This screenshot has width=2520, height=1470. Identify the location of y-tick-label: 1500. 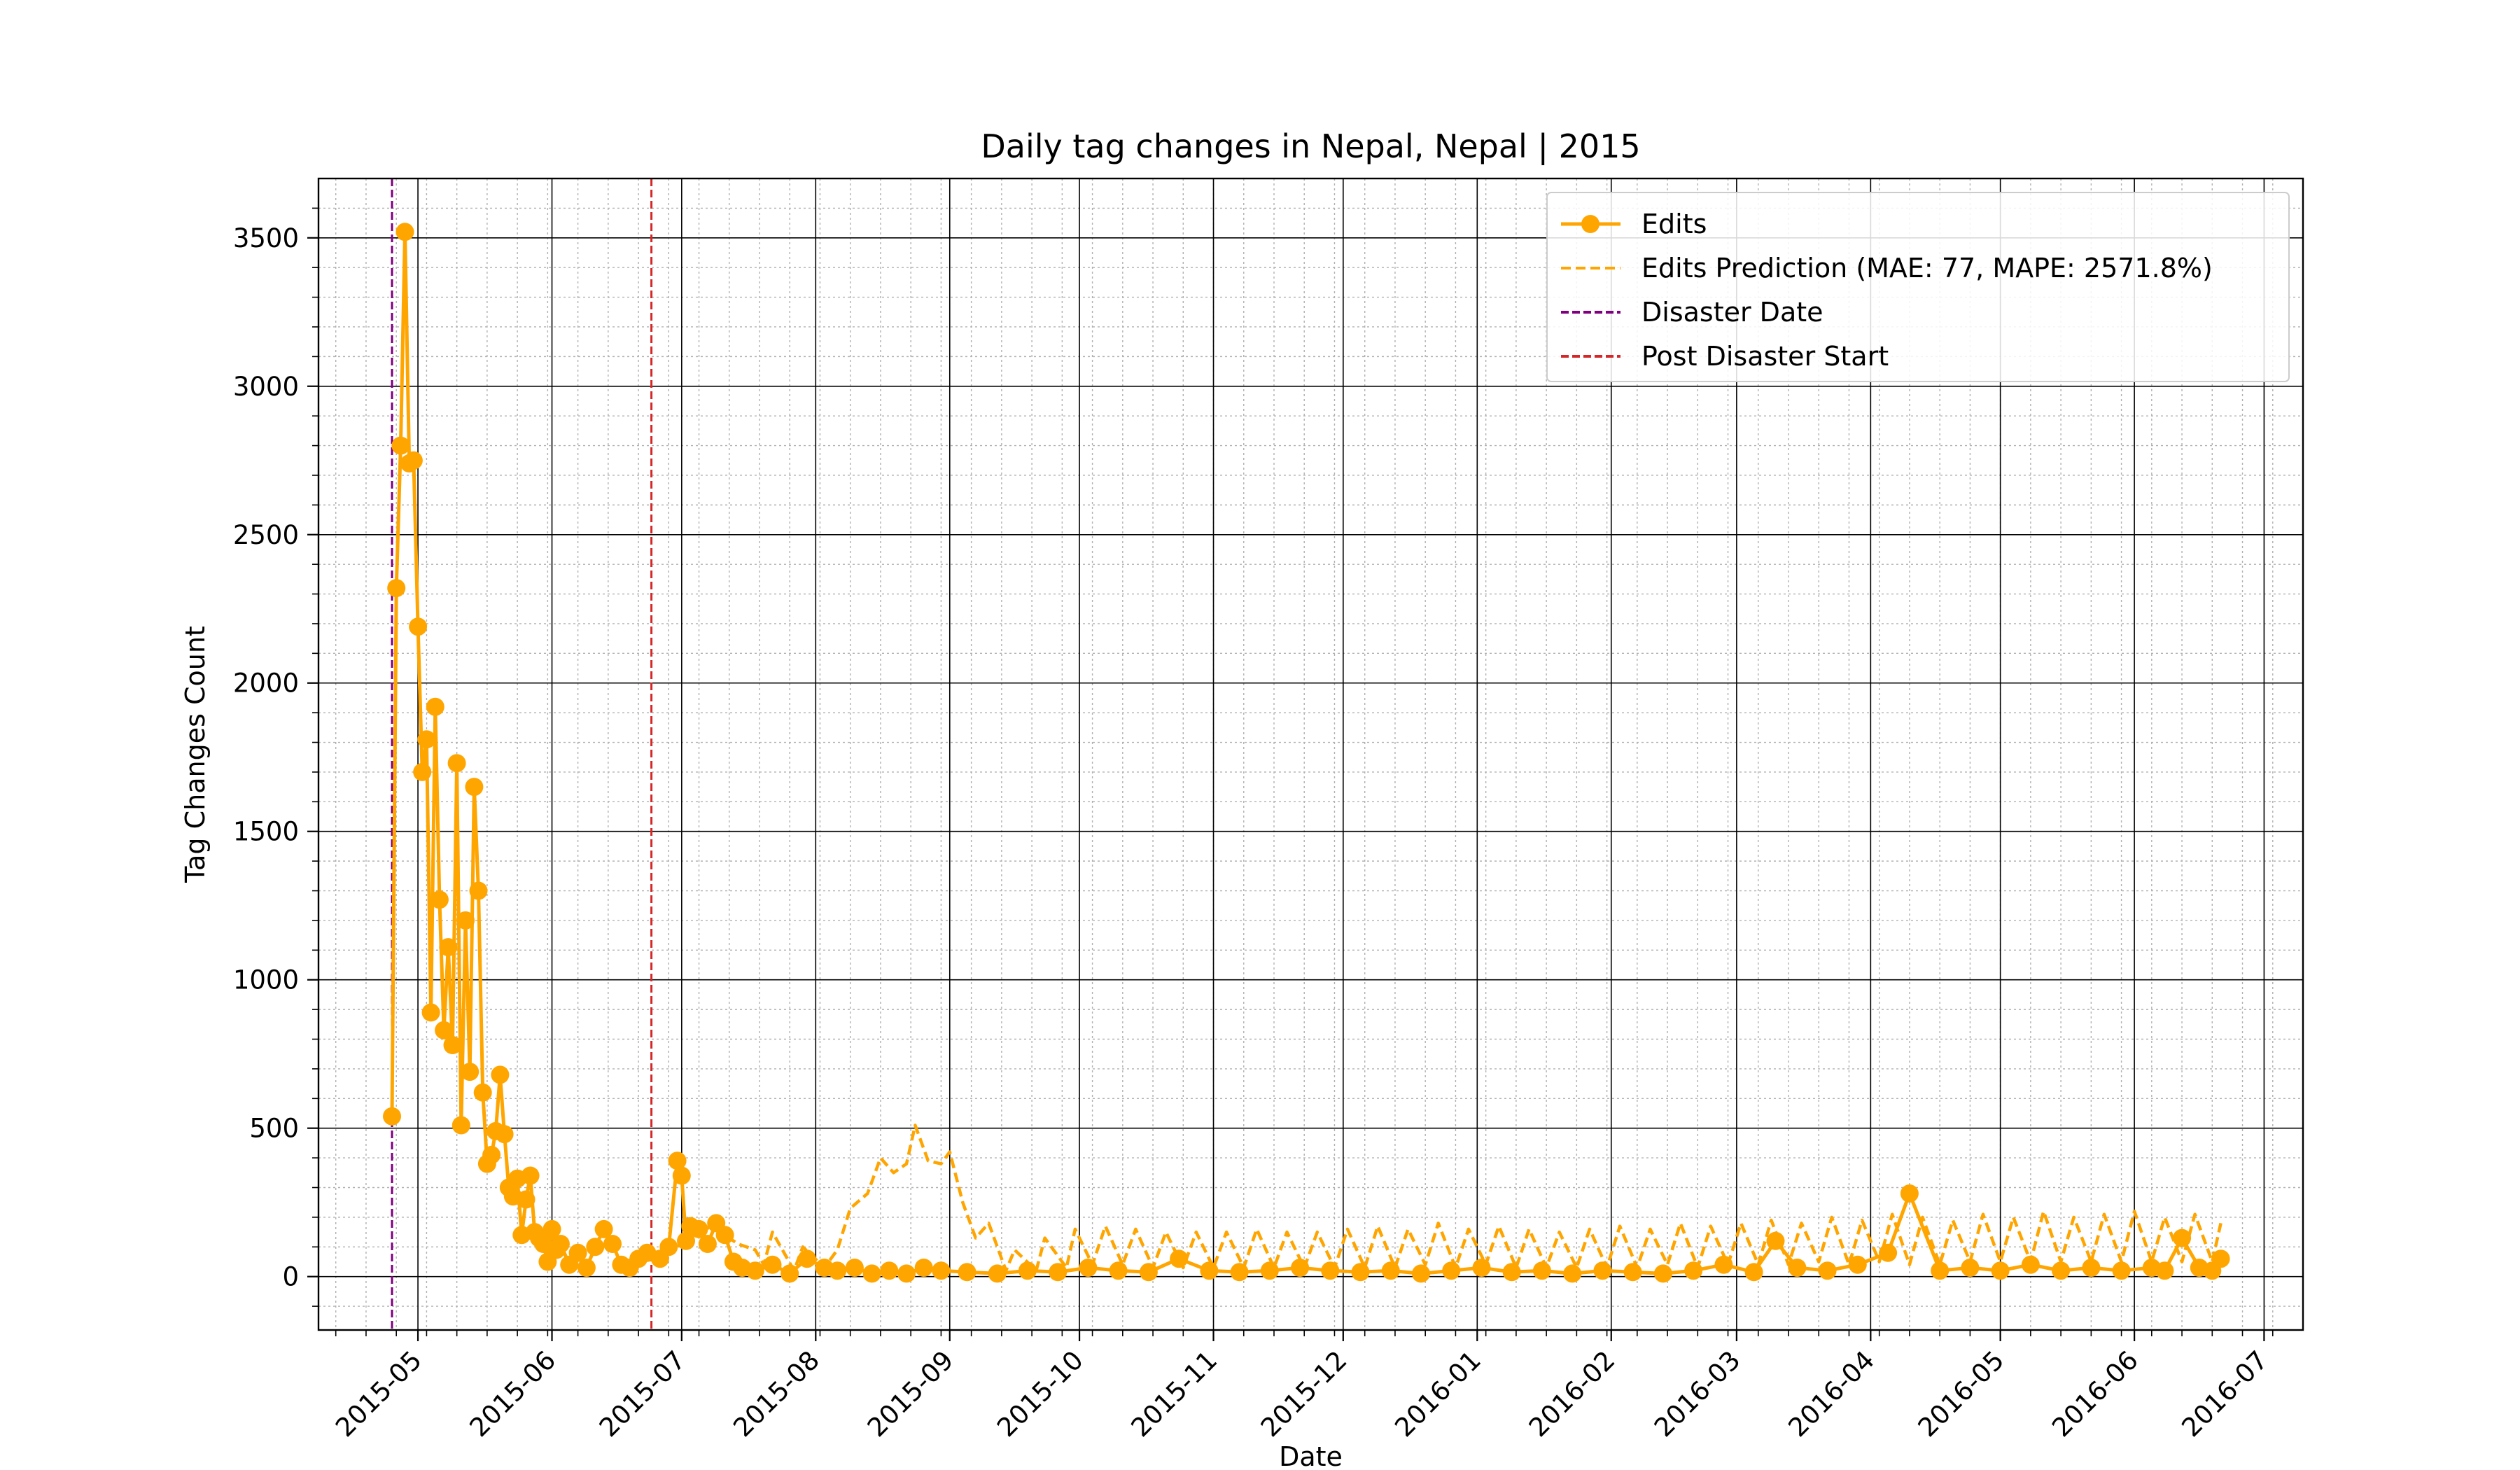
(266, 832).